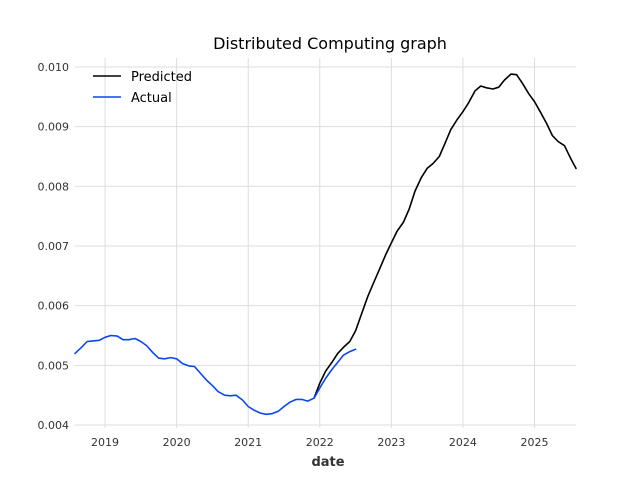 The image size is (640, 480). Describe the element at coordinates (463, 442) in the screenshot. I see `x-tick-label: 2024` at that location.